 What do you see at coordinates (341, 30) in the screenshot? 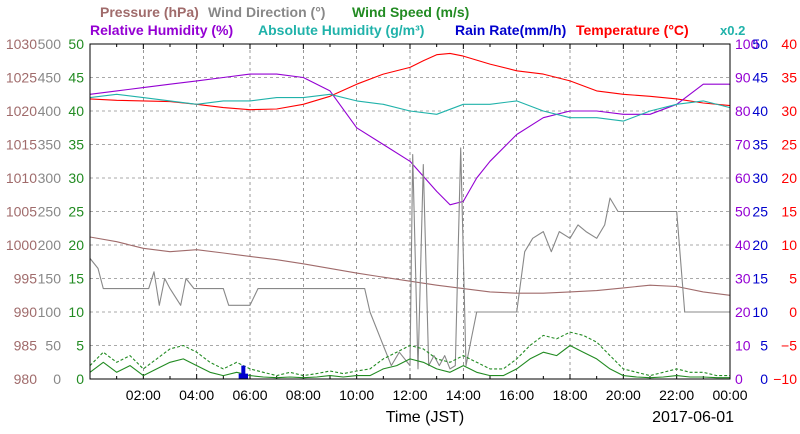
I see `legend-absolute-humidity: Absolute Humidity (g/m³)` at bounding box center [341, 30].